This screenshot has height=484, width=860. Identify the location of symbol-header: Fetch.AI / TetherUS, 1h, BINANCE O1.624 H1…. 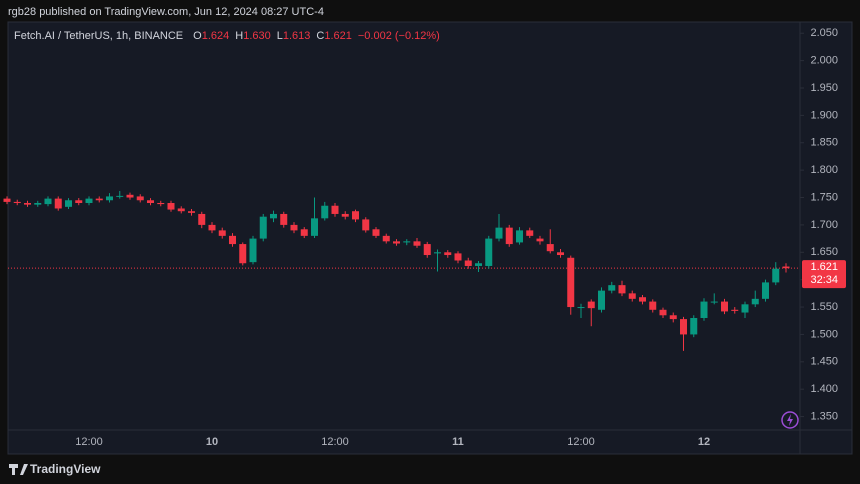
(227, 36).